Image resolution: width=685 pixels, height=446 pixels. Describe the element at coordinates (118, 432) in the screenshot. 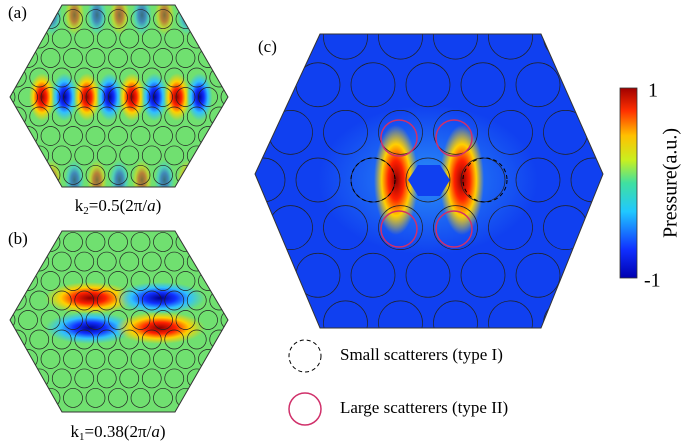

I see `caption: k1=0.38(2π/a)` at that location.